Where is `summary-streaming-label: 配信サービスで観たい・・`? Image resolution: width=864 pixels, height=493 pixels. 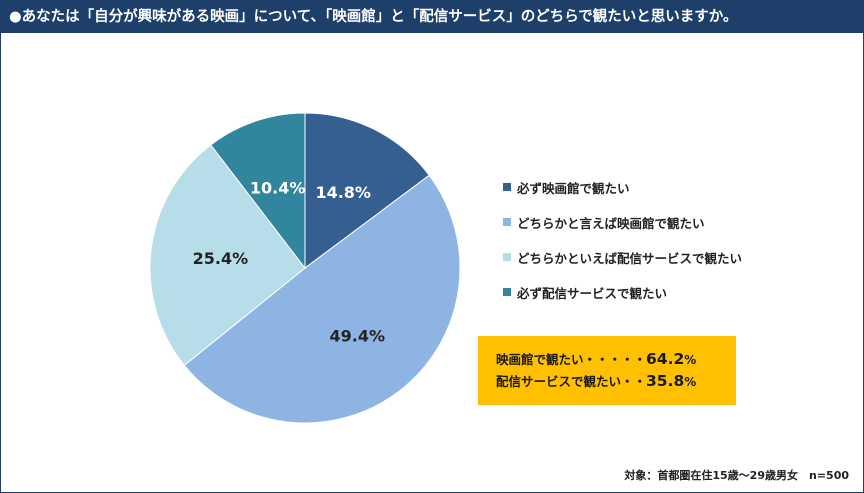 summary-streaming-label: 配信サービスで観たい・・ is located at coordinates (571, 381).